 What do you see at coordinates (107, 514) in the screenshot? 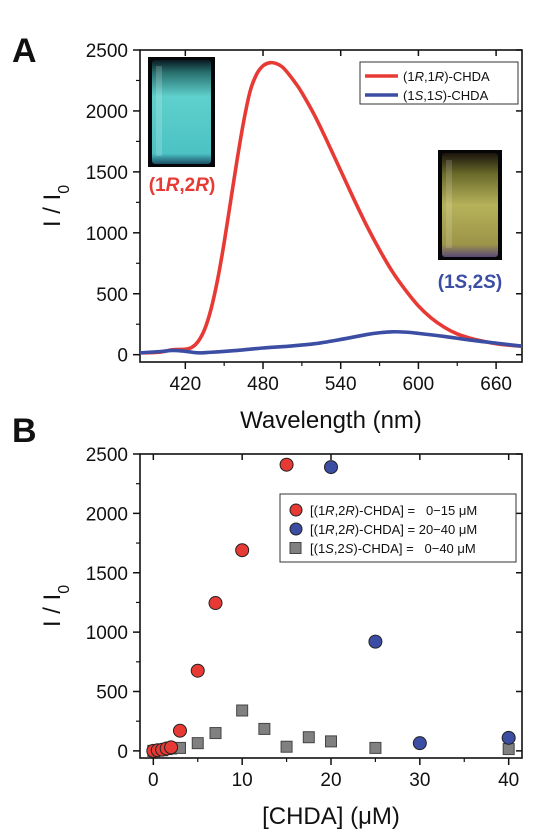
I see `b-y-tick-label: 2000` at bounding box center [107, 514].